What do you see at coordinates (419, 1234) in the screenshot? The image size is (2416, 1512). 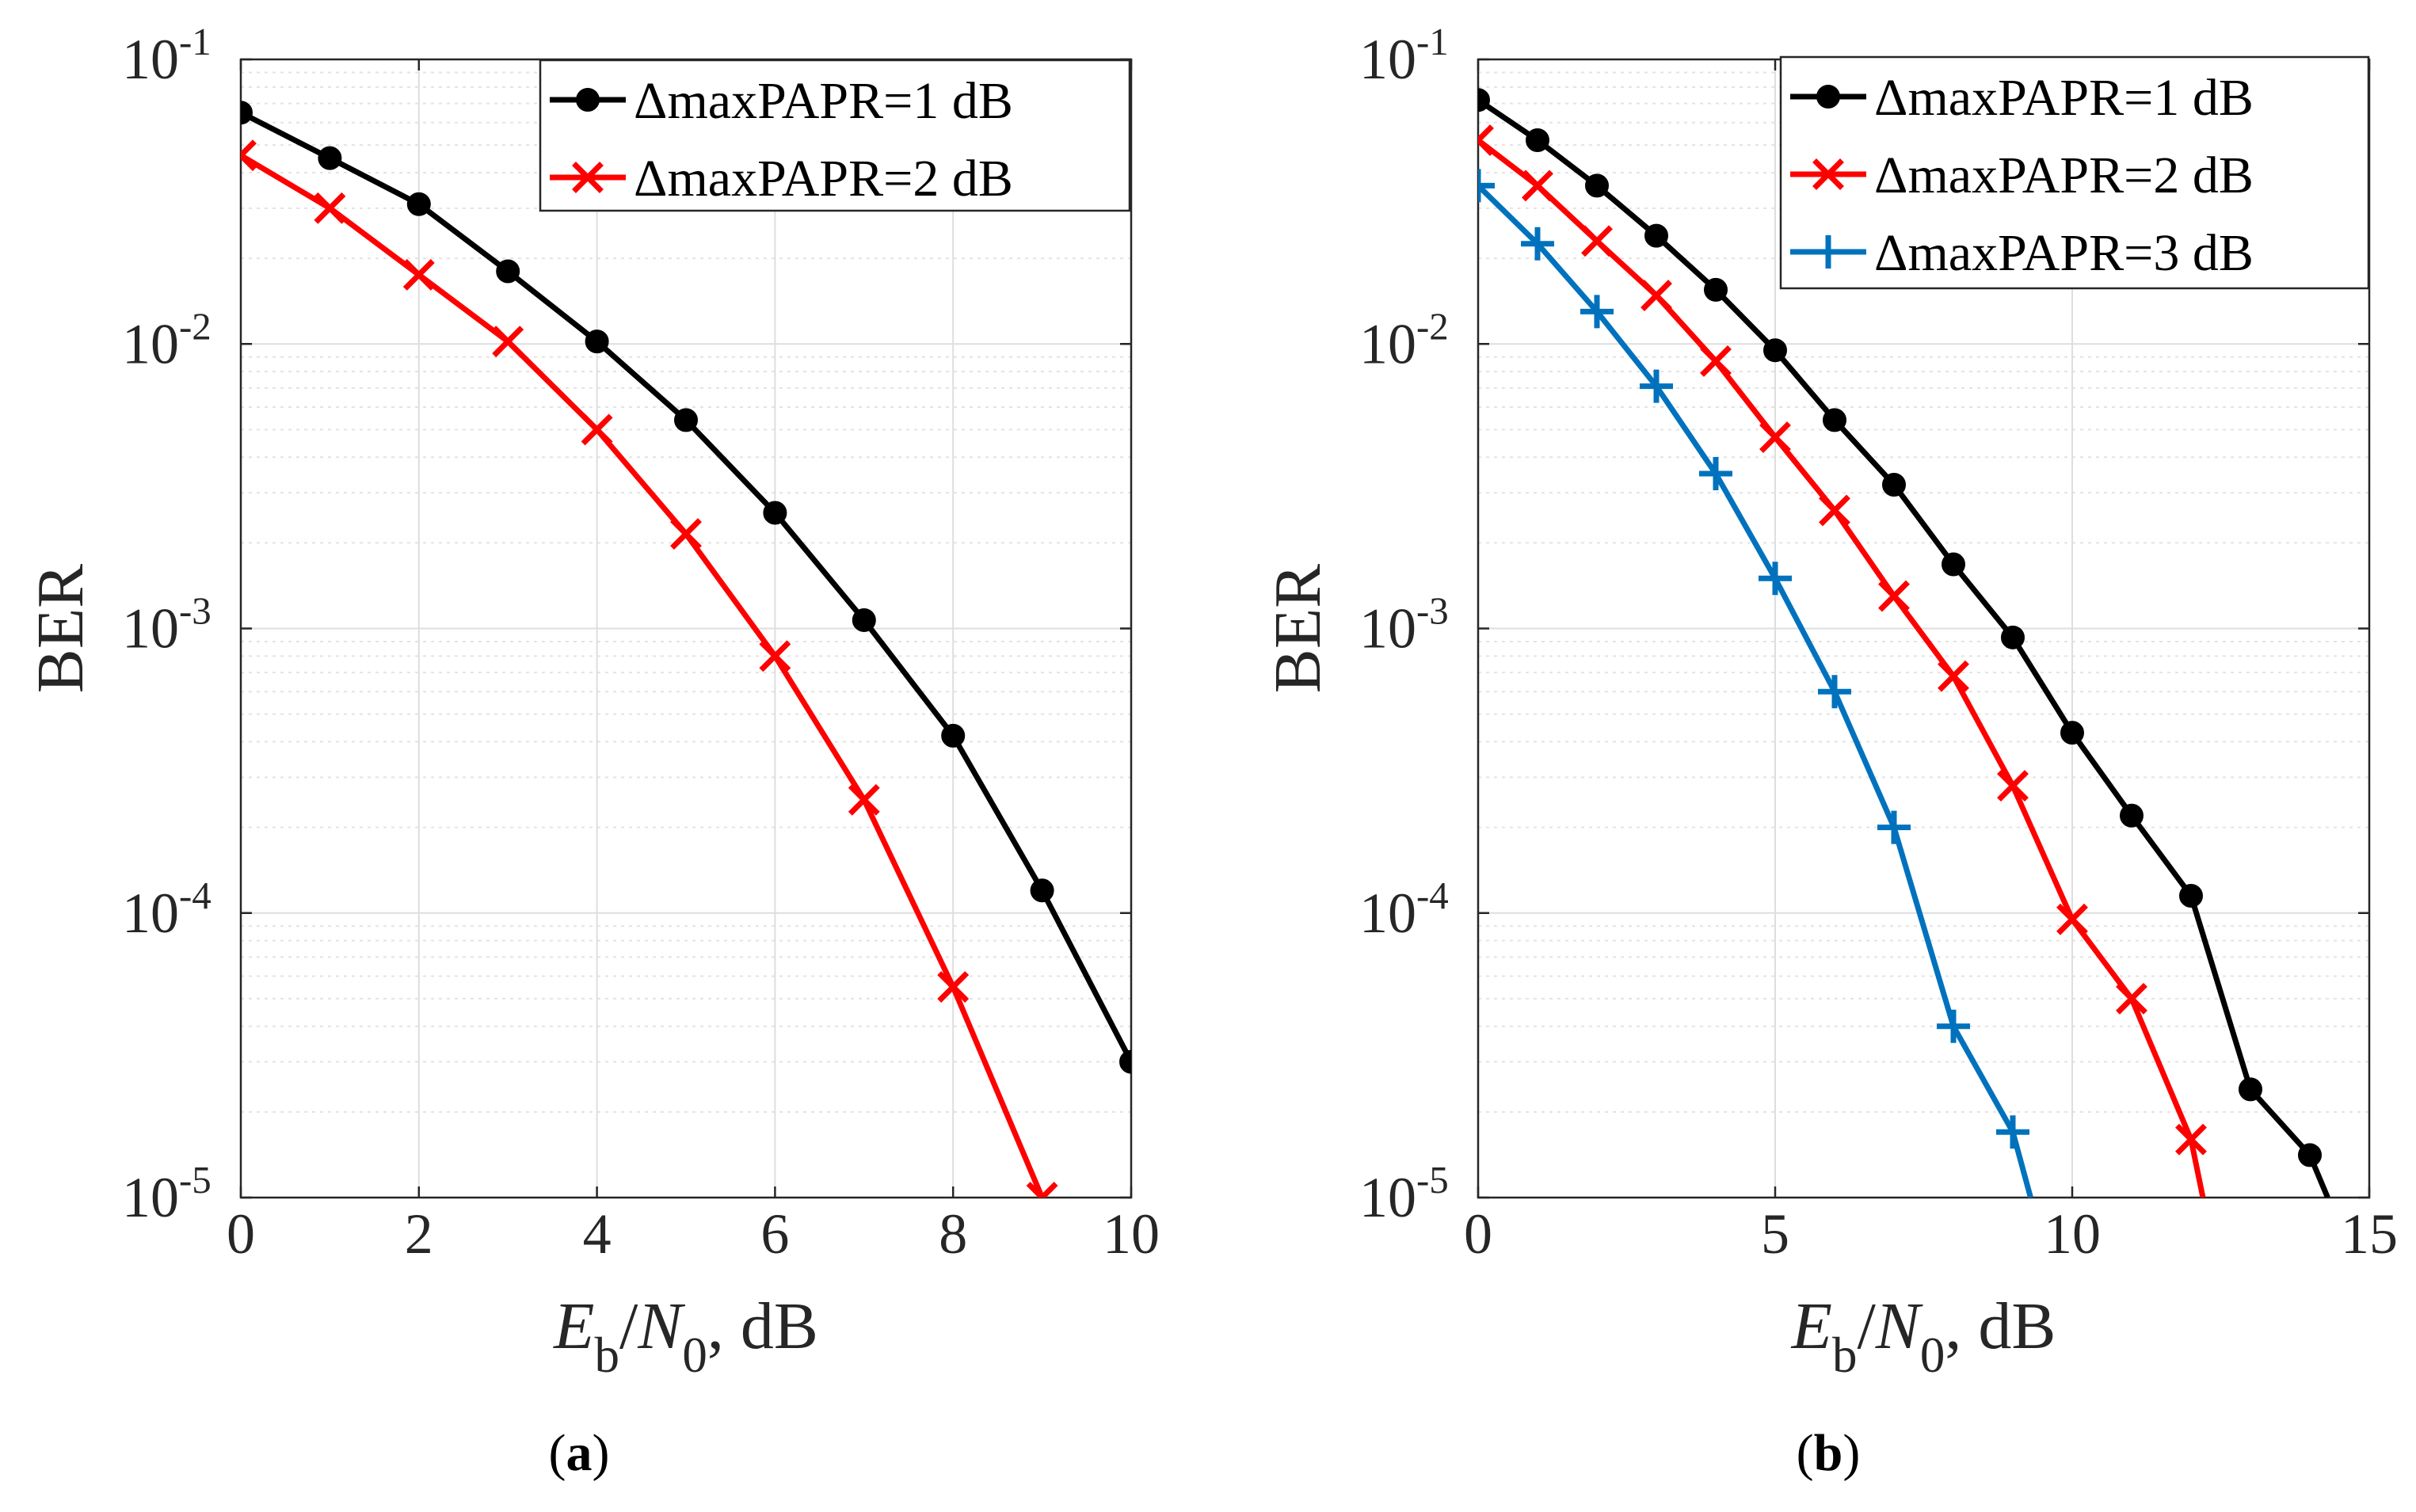 I see `x-tick-label: 2` at bounding box center [419, 1234].